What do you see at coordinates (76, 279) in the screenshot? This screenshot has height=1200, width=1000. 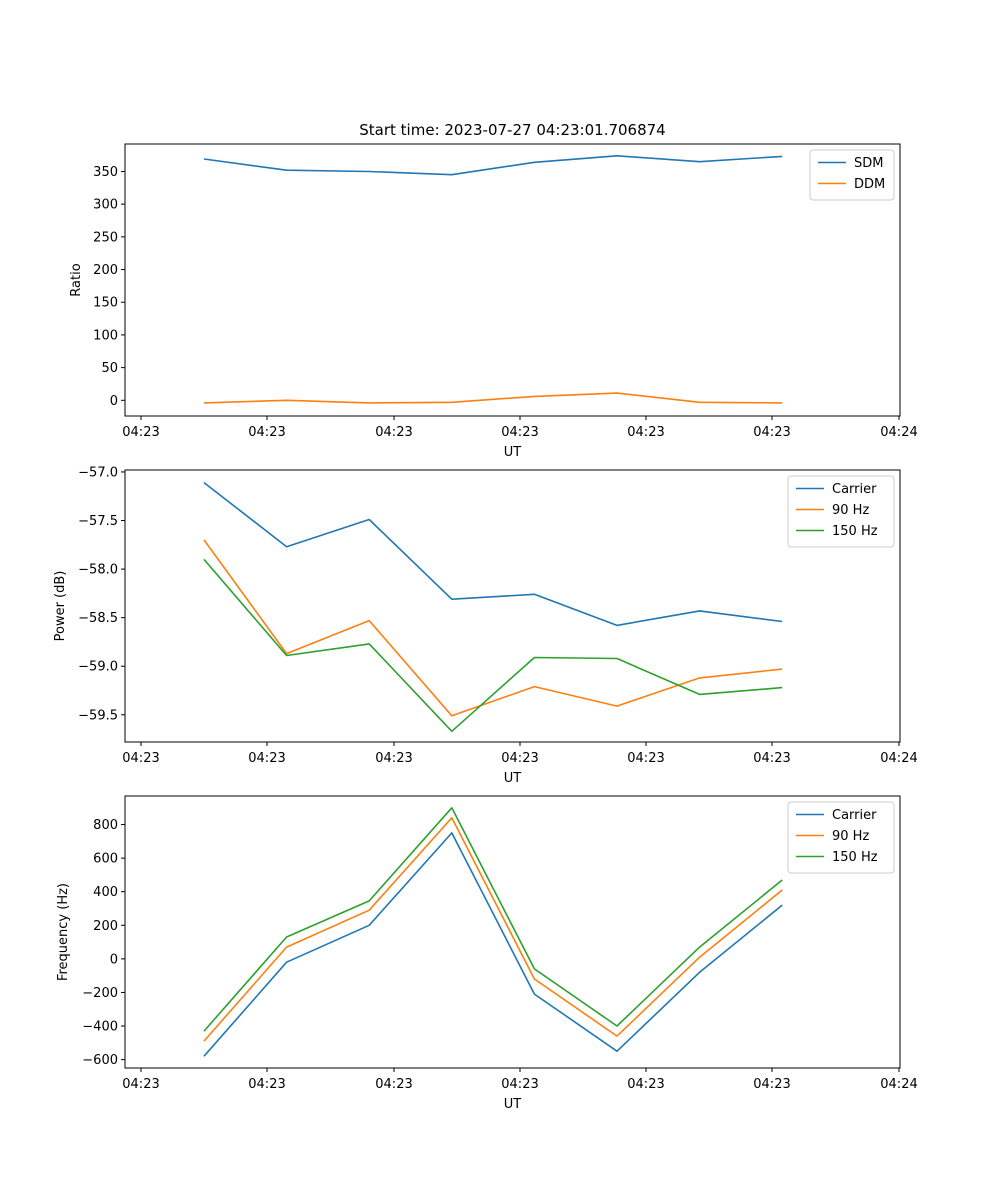 I see `y-axis-label: Ratio` at bounding box center [76, 279].